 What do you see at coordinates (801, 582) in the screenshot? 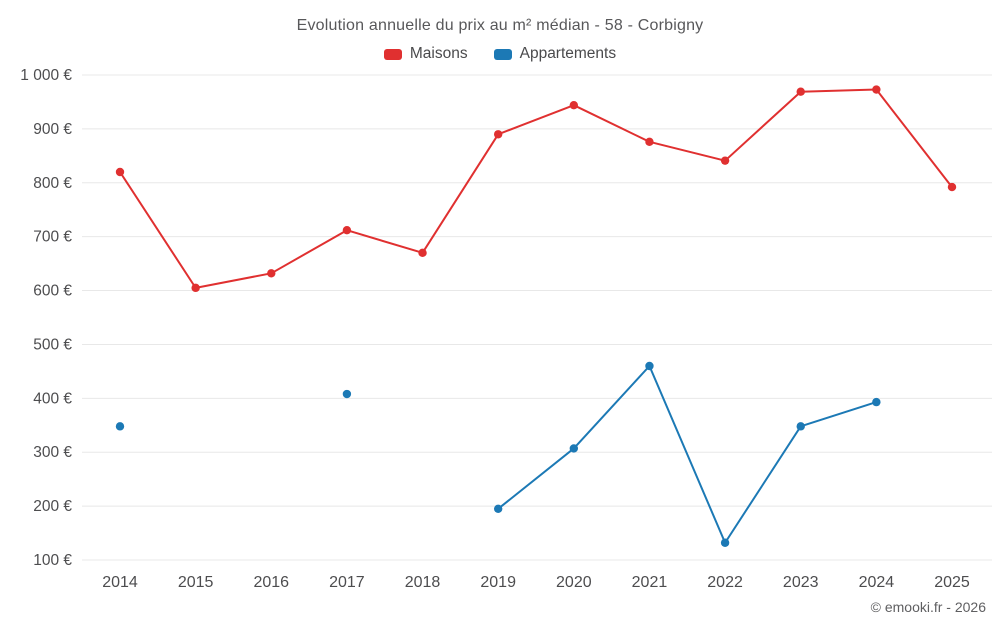
I see `x-axis-label: 2023` at bounding box center [801, 582].